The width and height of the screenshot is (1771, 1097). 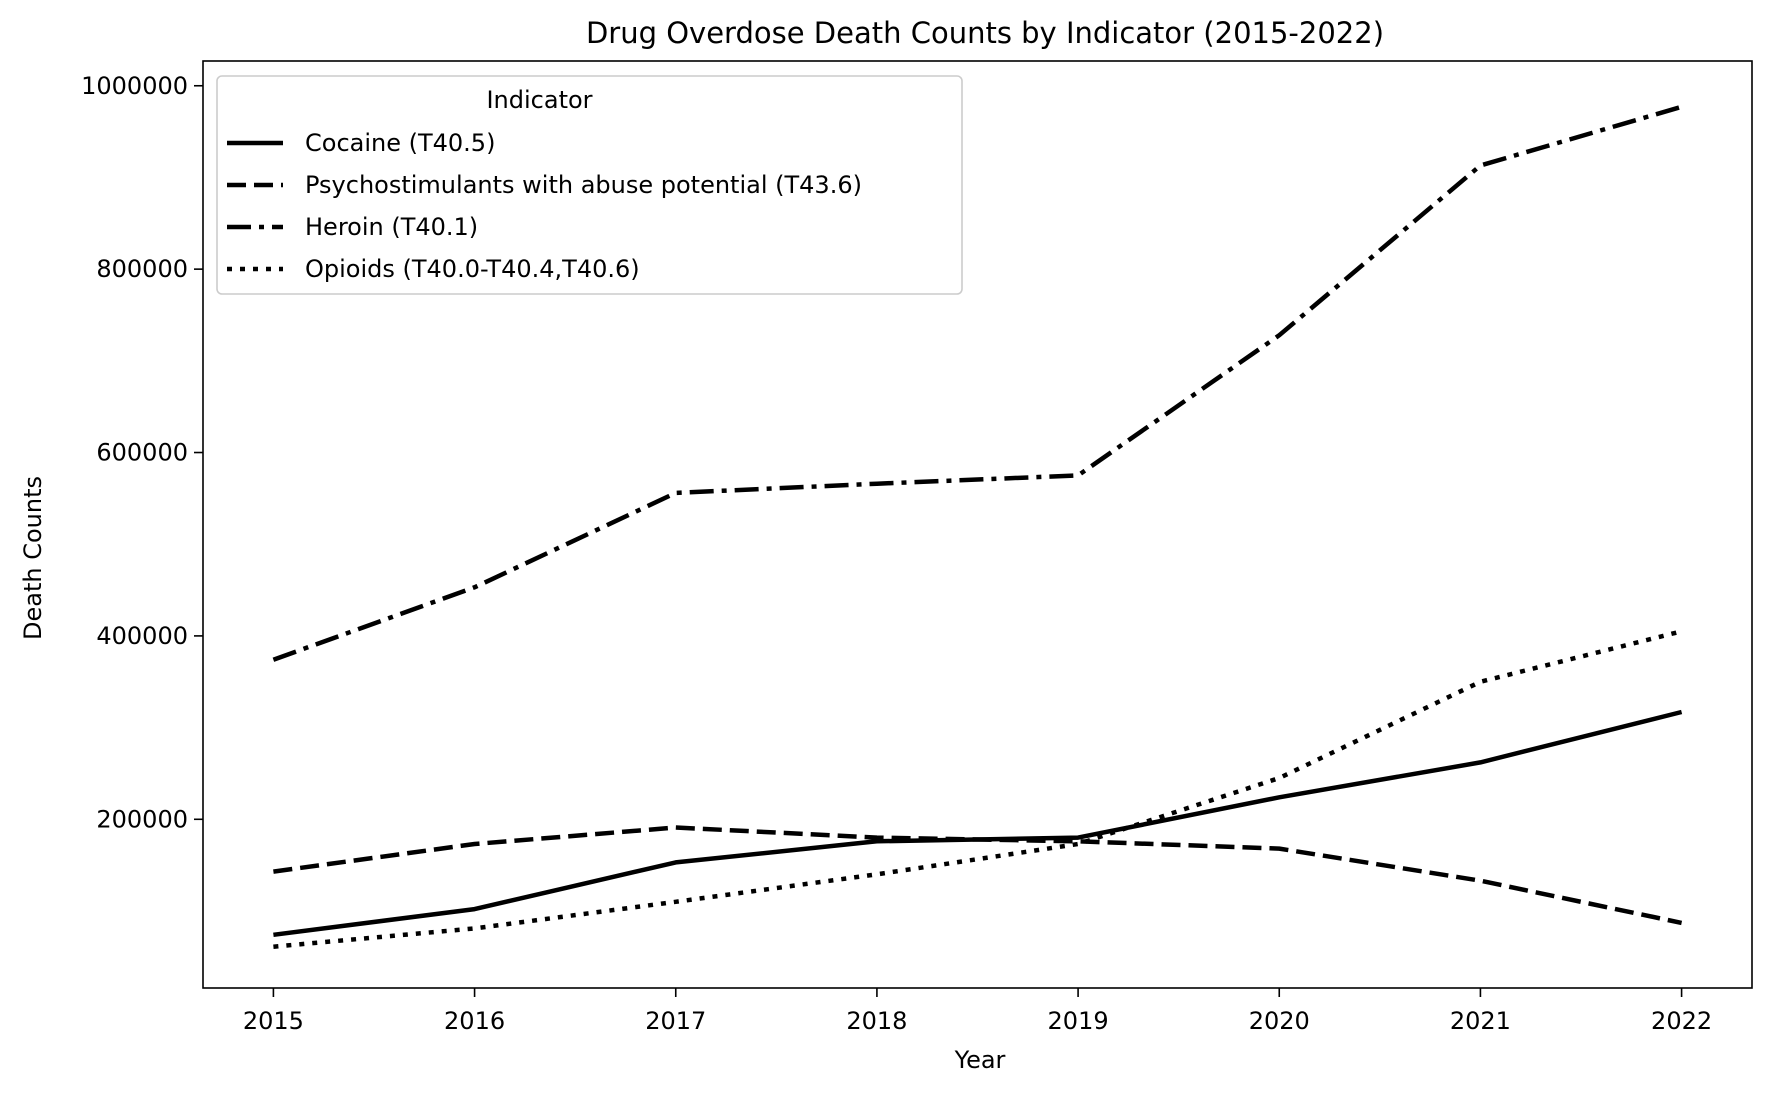 What do you see at coordinates (876, 1021) in the screenshot?
I see `x-tick-label: 2018` at bounding box center [876, 1021].